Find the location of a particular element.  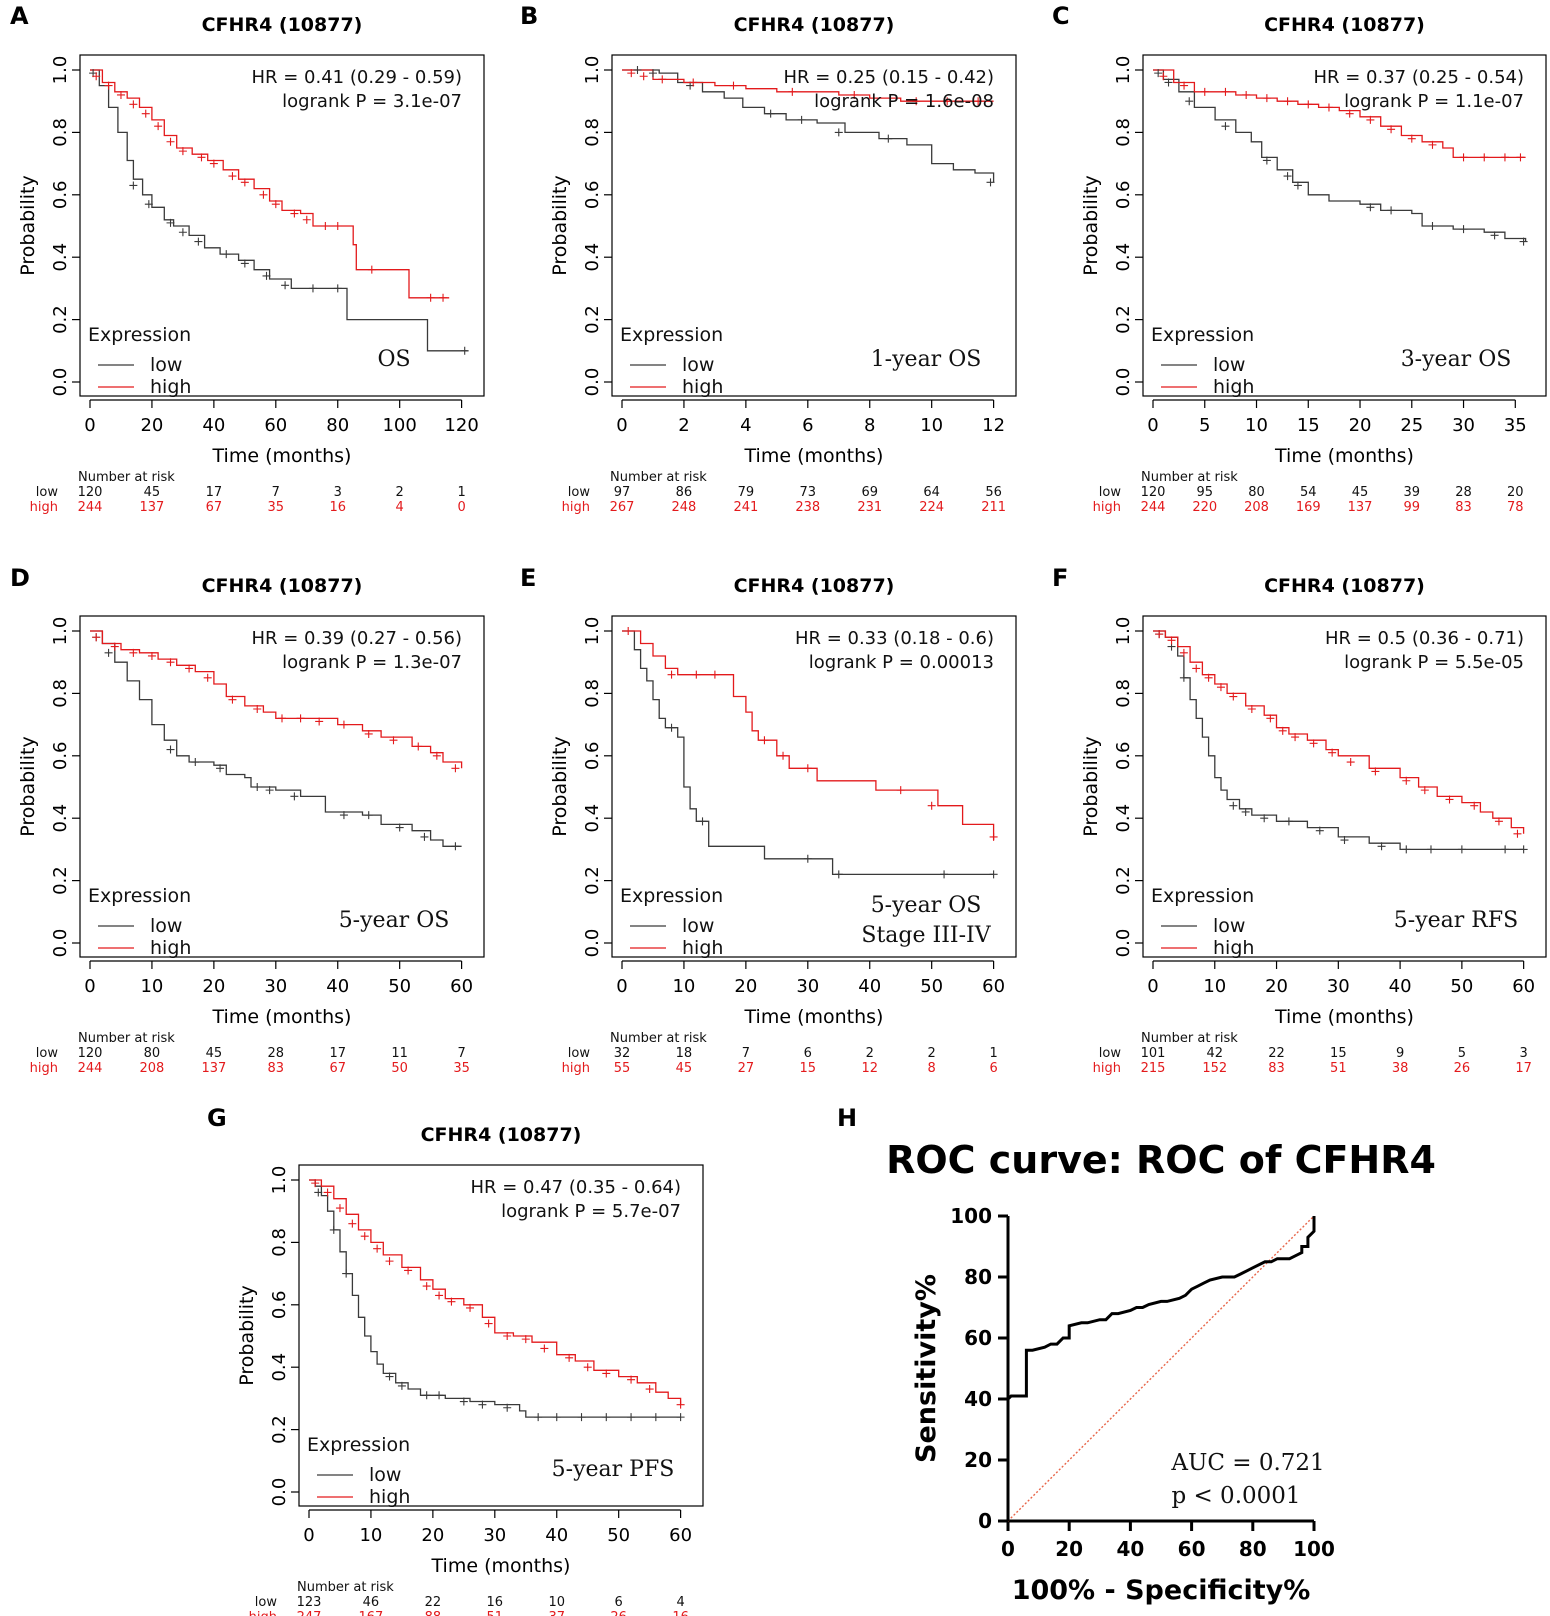

risk-high-count: 37 is located at coordinates (556, 1613).